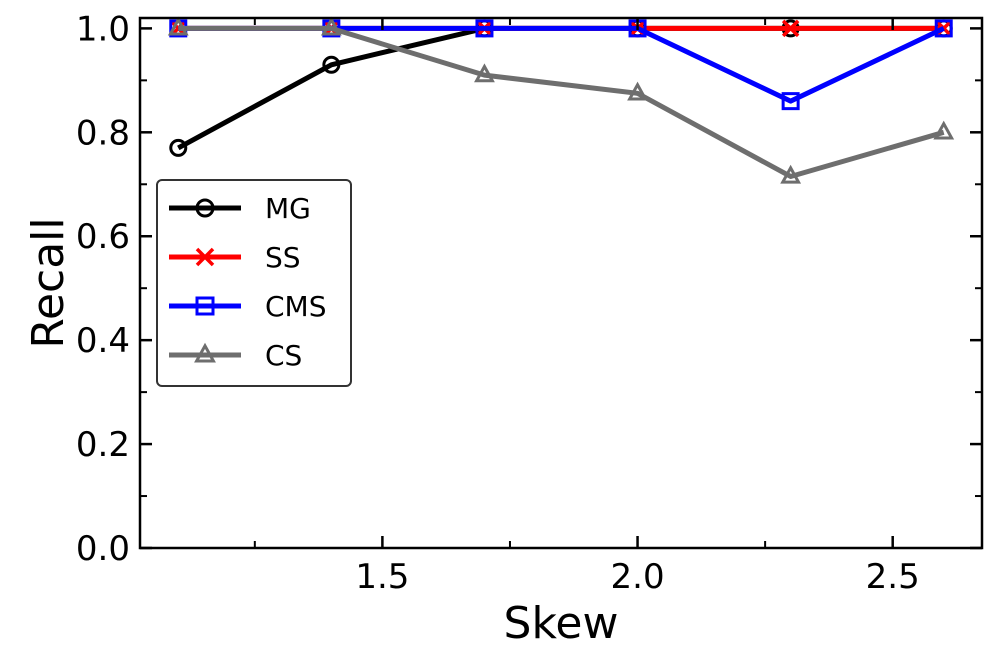 The image size is (997, 662). I want to click on series-cms, so click(561, 65).